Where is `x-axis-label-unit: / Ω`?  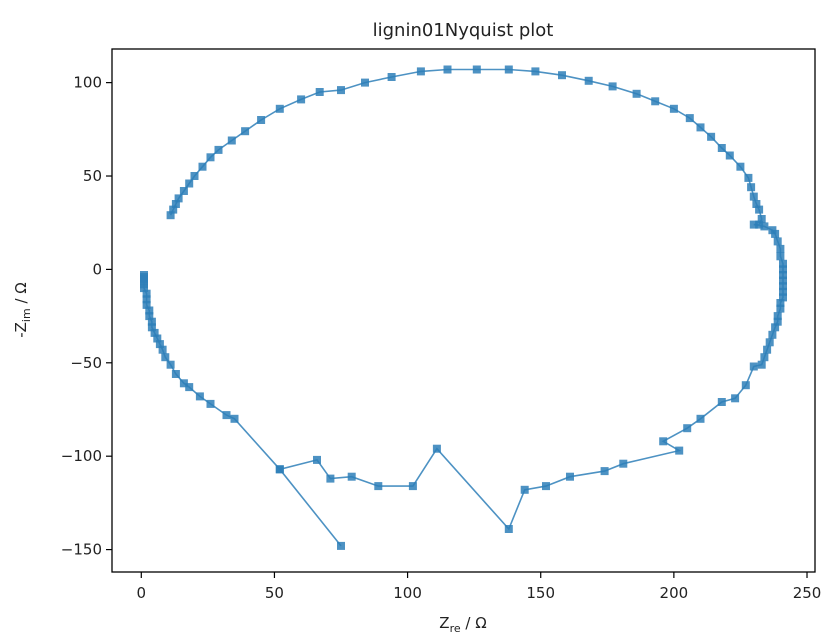 x-axis-label-unit: / Ω is located at coordinates (474, 623).